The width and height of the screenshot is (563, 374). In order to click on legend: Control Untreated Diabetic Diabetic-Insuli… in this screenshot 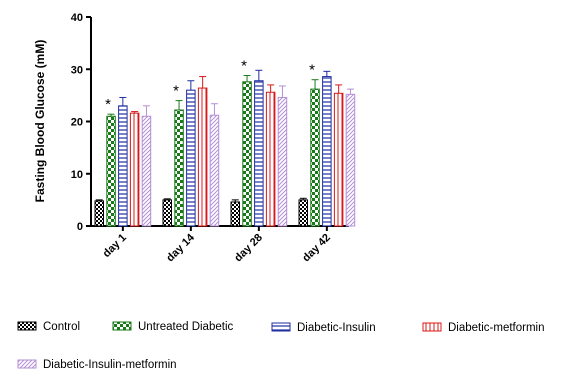, I will do `click(281, 346)`.